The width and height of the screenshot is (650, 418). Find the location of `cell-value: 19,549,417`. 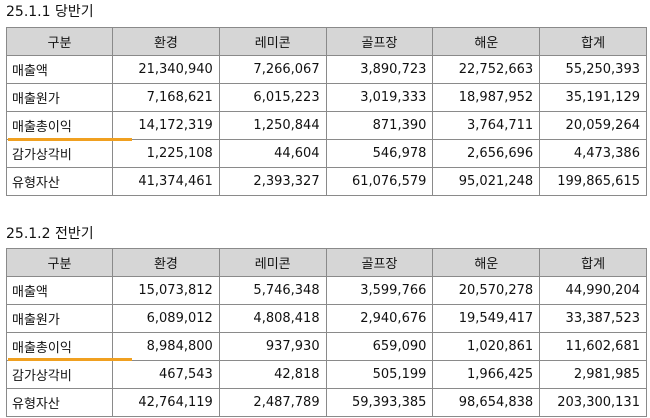

cell-value: 19,549,417 is located at coordinates (486, 318).